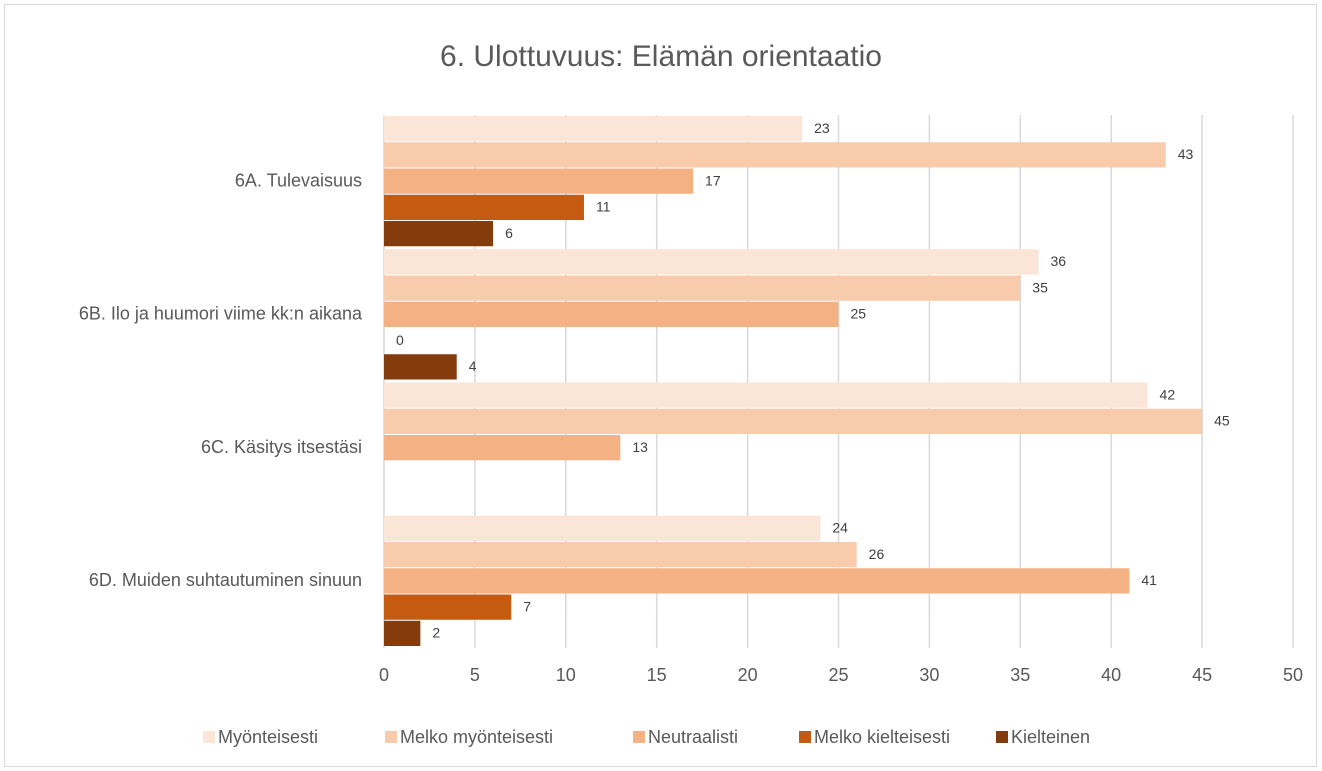  Describe the element at coordinates (509, 233) in the screenshot. I see `data-label: 6` at that location.